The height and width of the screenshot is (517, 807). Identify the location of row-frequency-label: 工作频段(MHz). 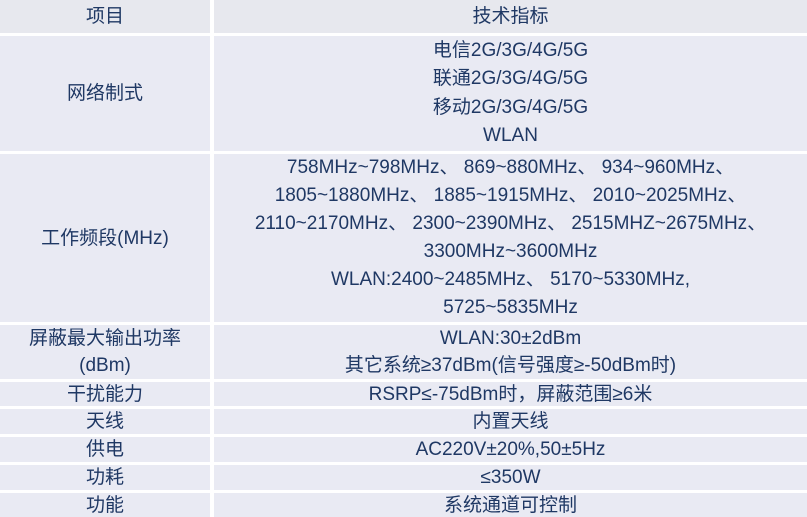
(105, 238).